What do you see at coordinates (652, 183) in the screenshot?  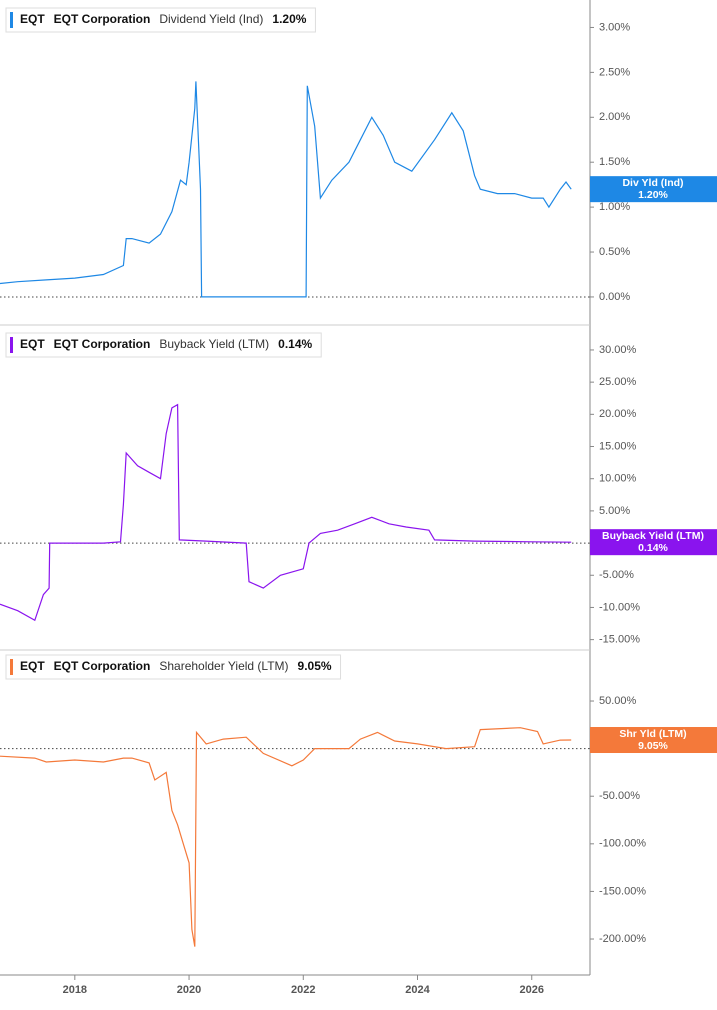 I see `tag-name: Div Yld (Ind)` at bounding box center [652, 183].